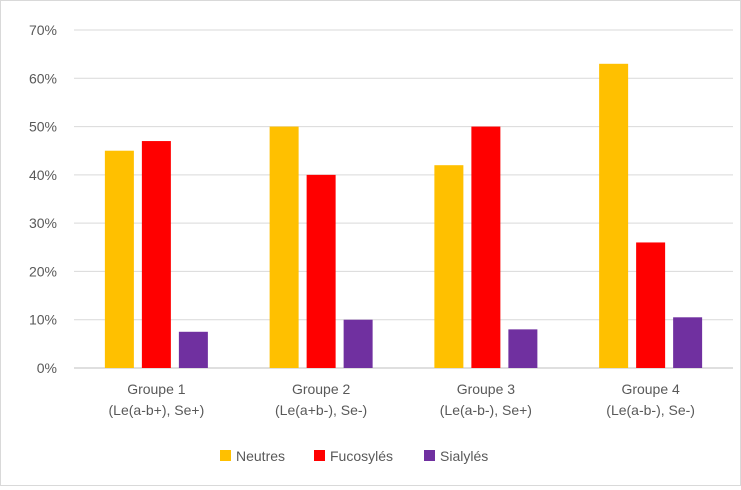 The image size is (741, 490). I want to click on y-tick-label: 0%, so click(47, 368).